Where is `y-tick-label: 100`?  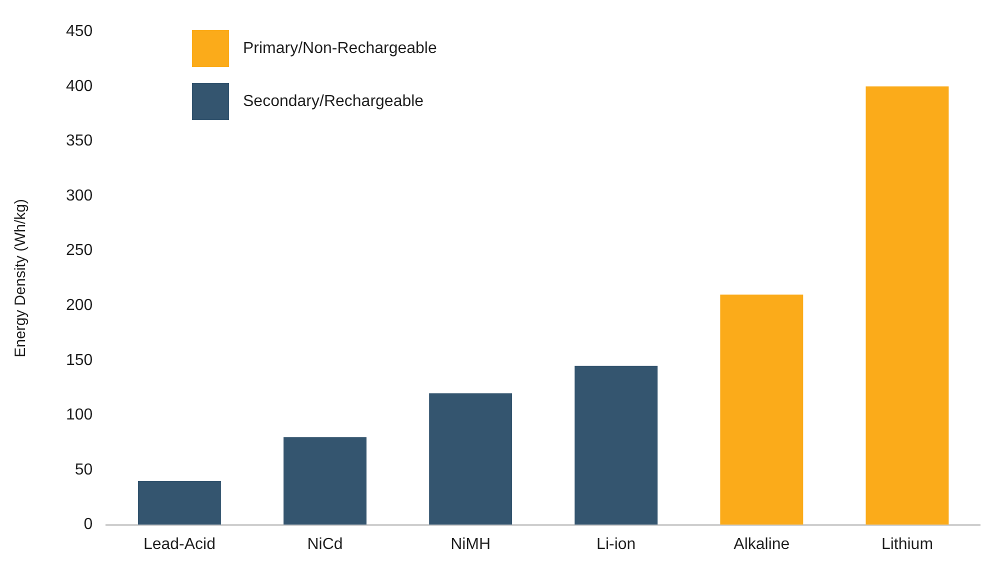
y-tick-label: 100 is located at coordinates (79, 415).